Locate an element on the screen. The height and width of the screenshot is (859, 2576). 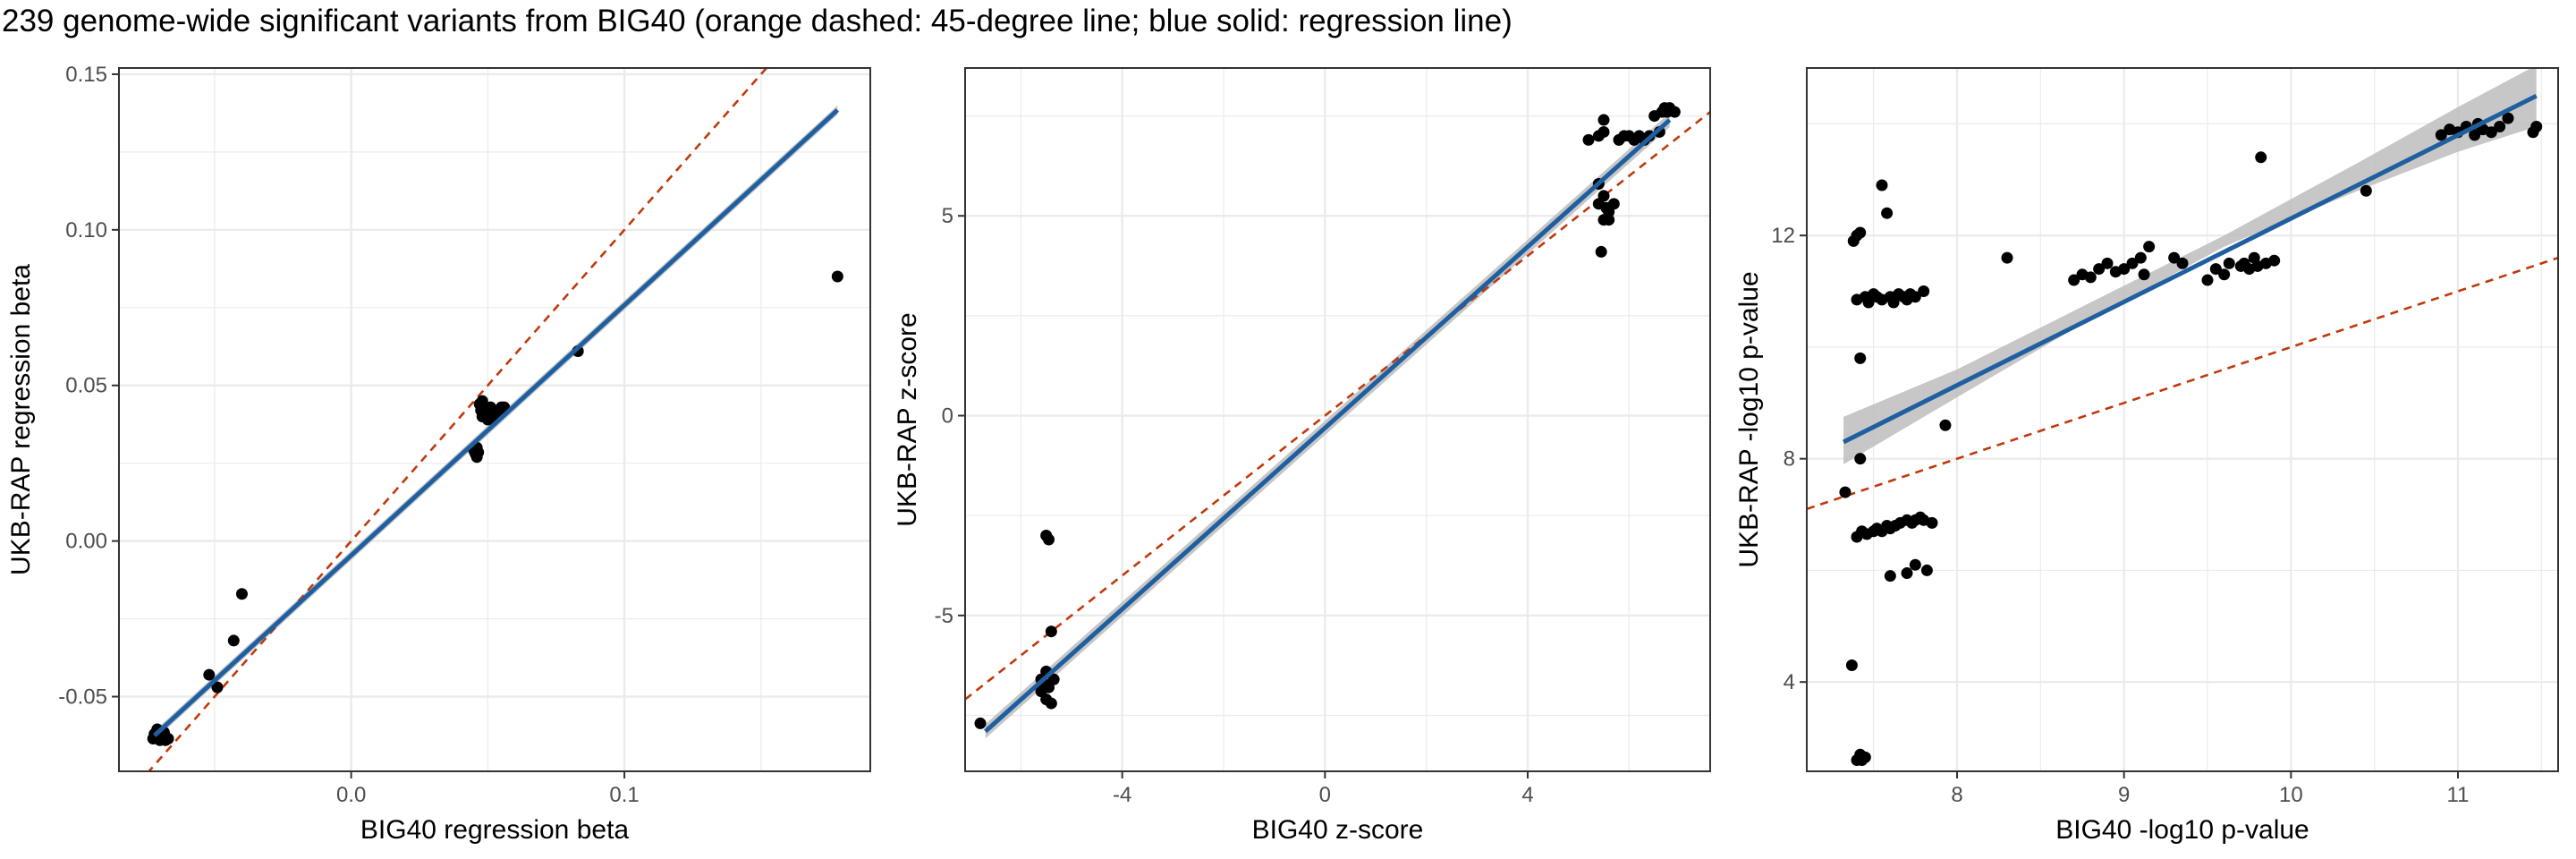
confidence-band is located at coordinates (2190, 266).